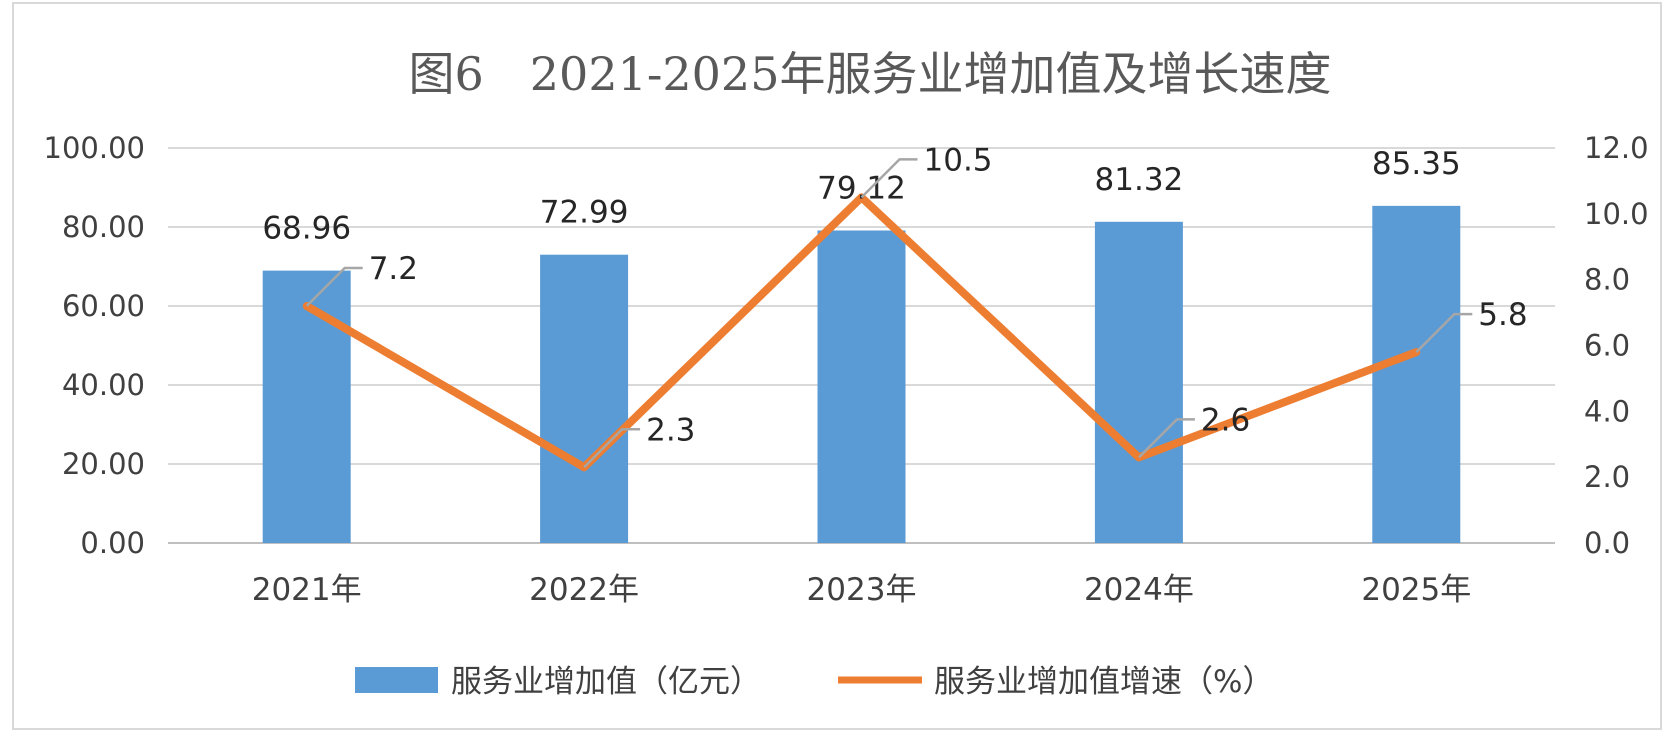 Image resolution: width=1677 pixels, height=734 pixels. Describe the element at coordinates (1225, 420) in the screenshot. I see `line-value-label: 2.6` at that location.